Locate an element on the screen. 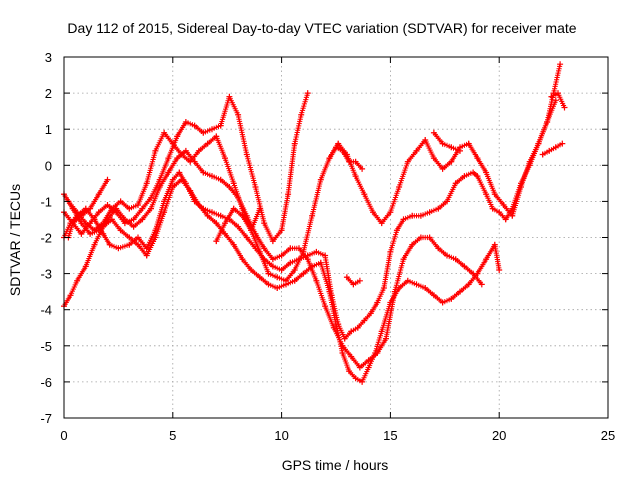 The width and height of the screenshot is (640, 480). series-9-track is located at coordinates (552, 149).